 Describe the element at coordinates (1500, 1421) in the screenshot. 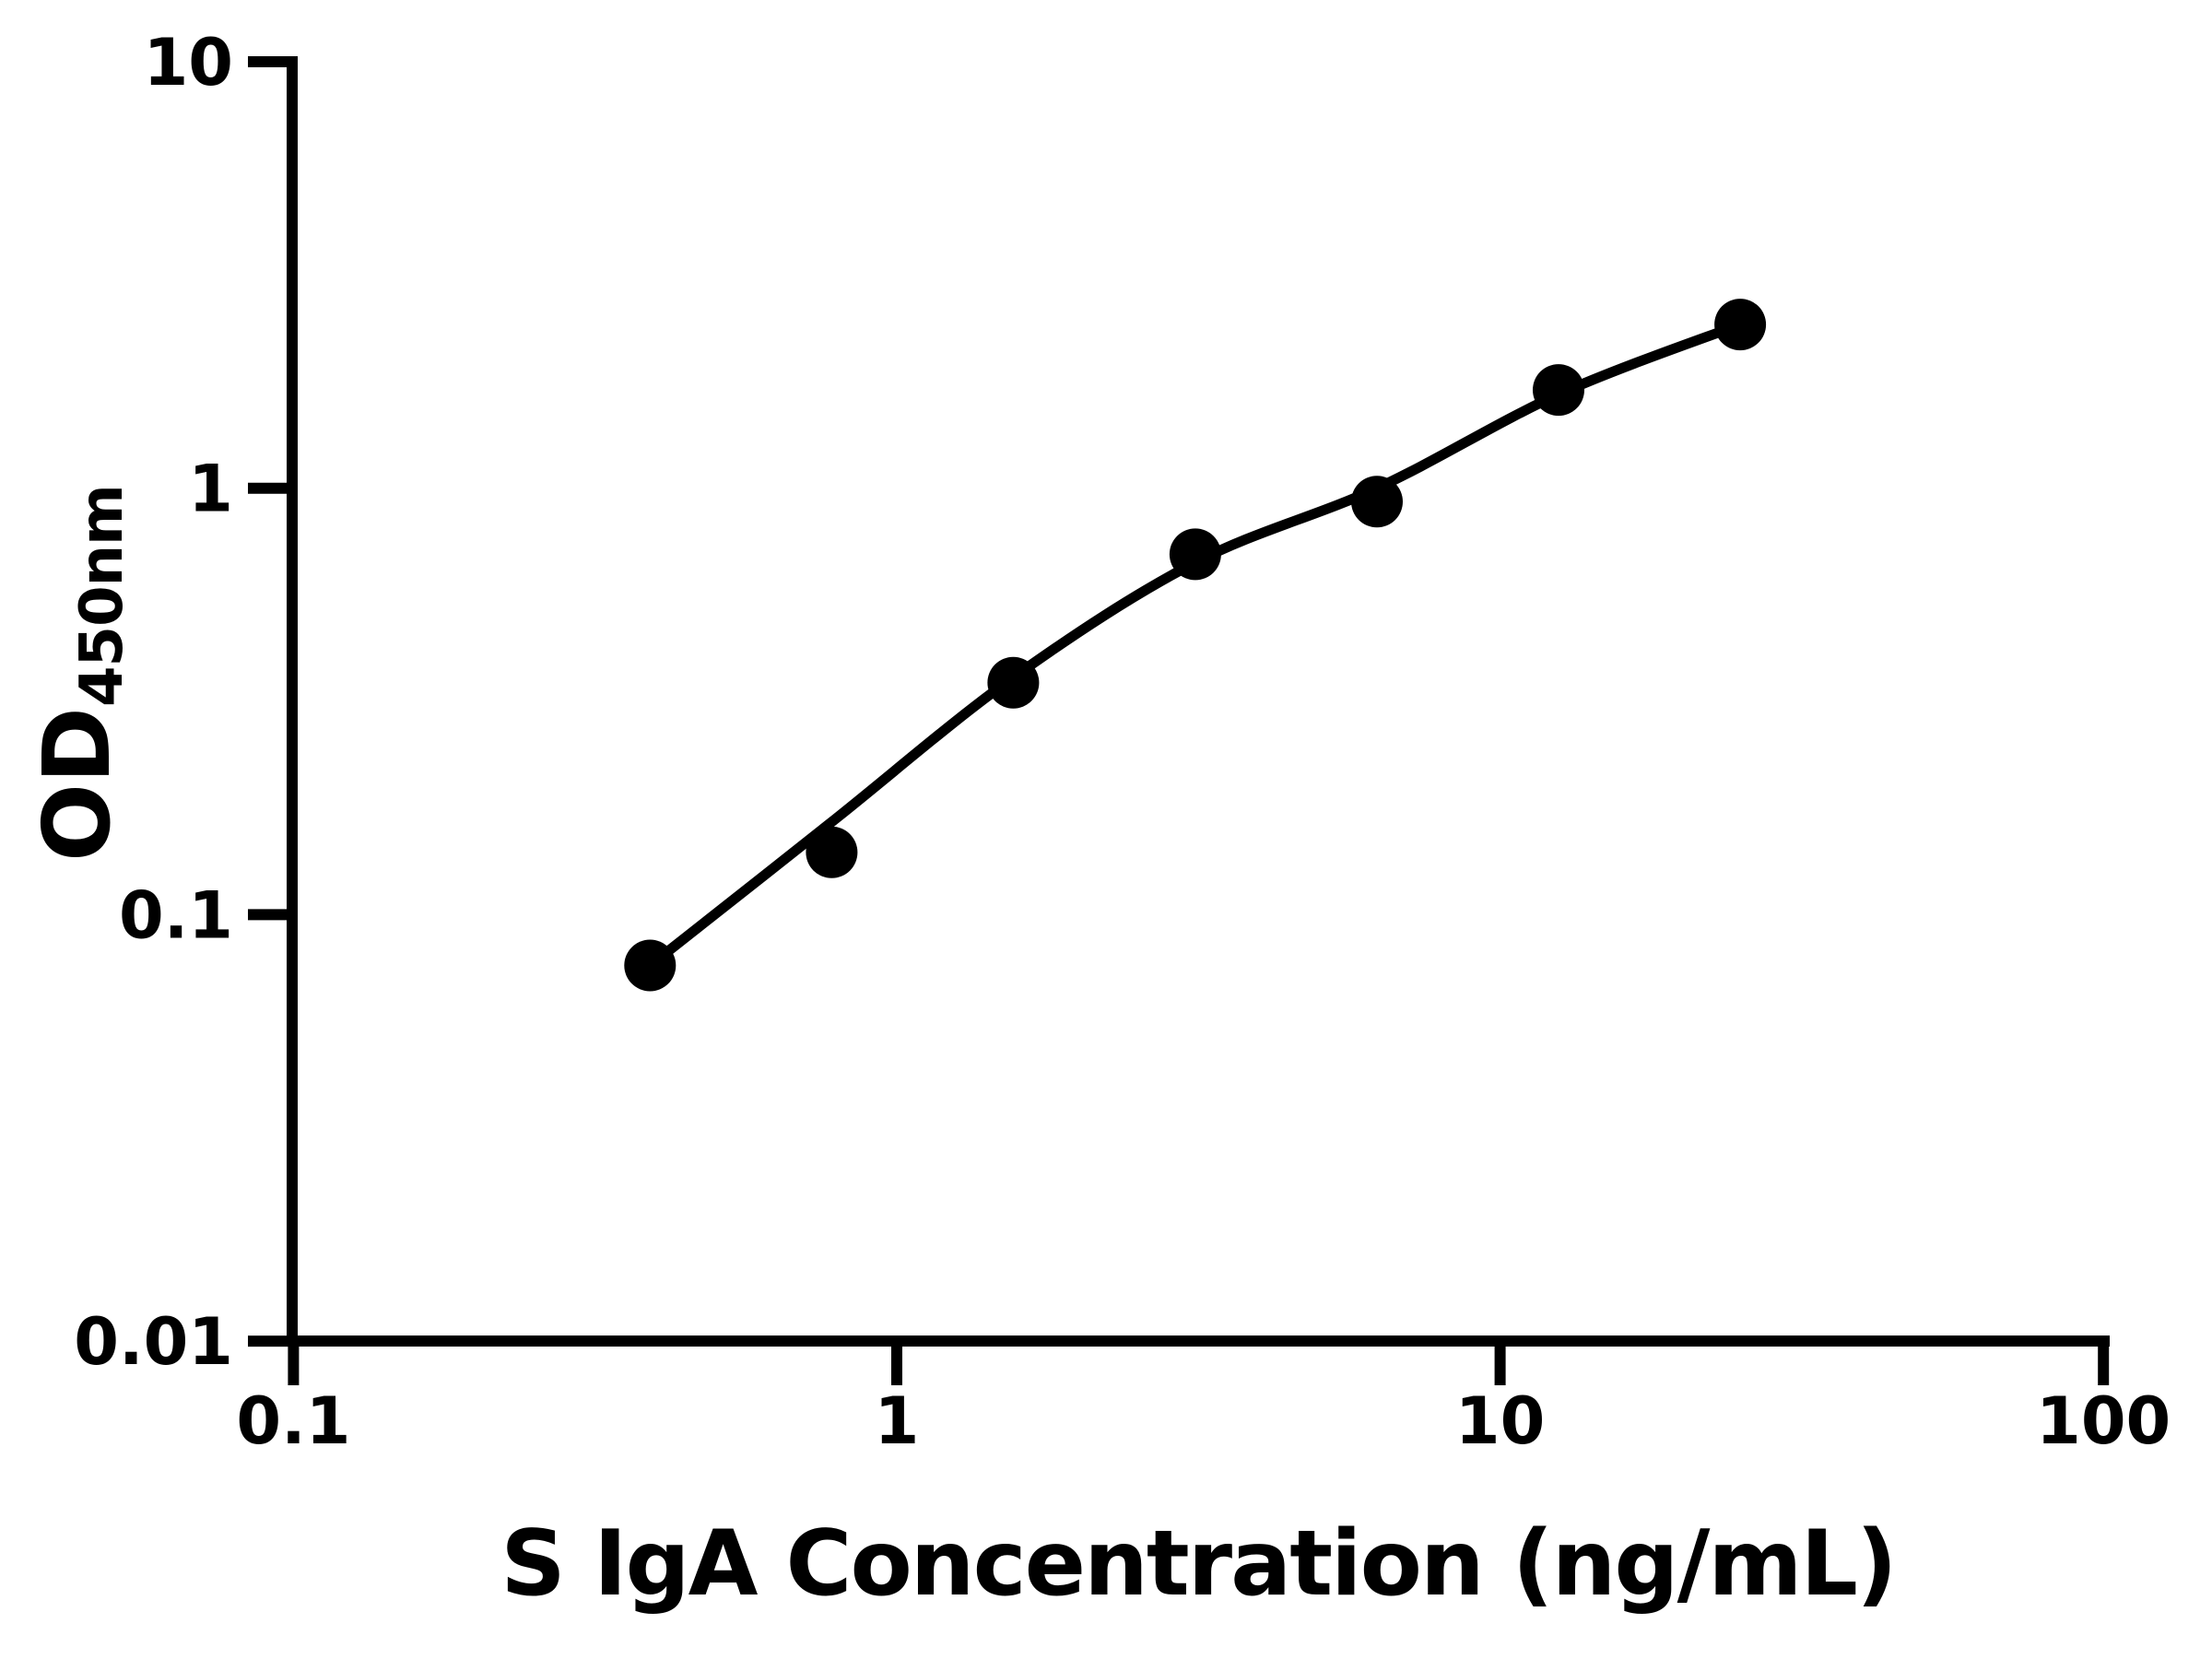

I see `x-tick-label: 10` at that location.